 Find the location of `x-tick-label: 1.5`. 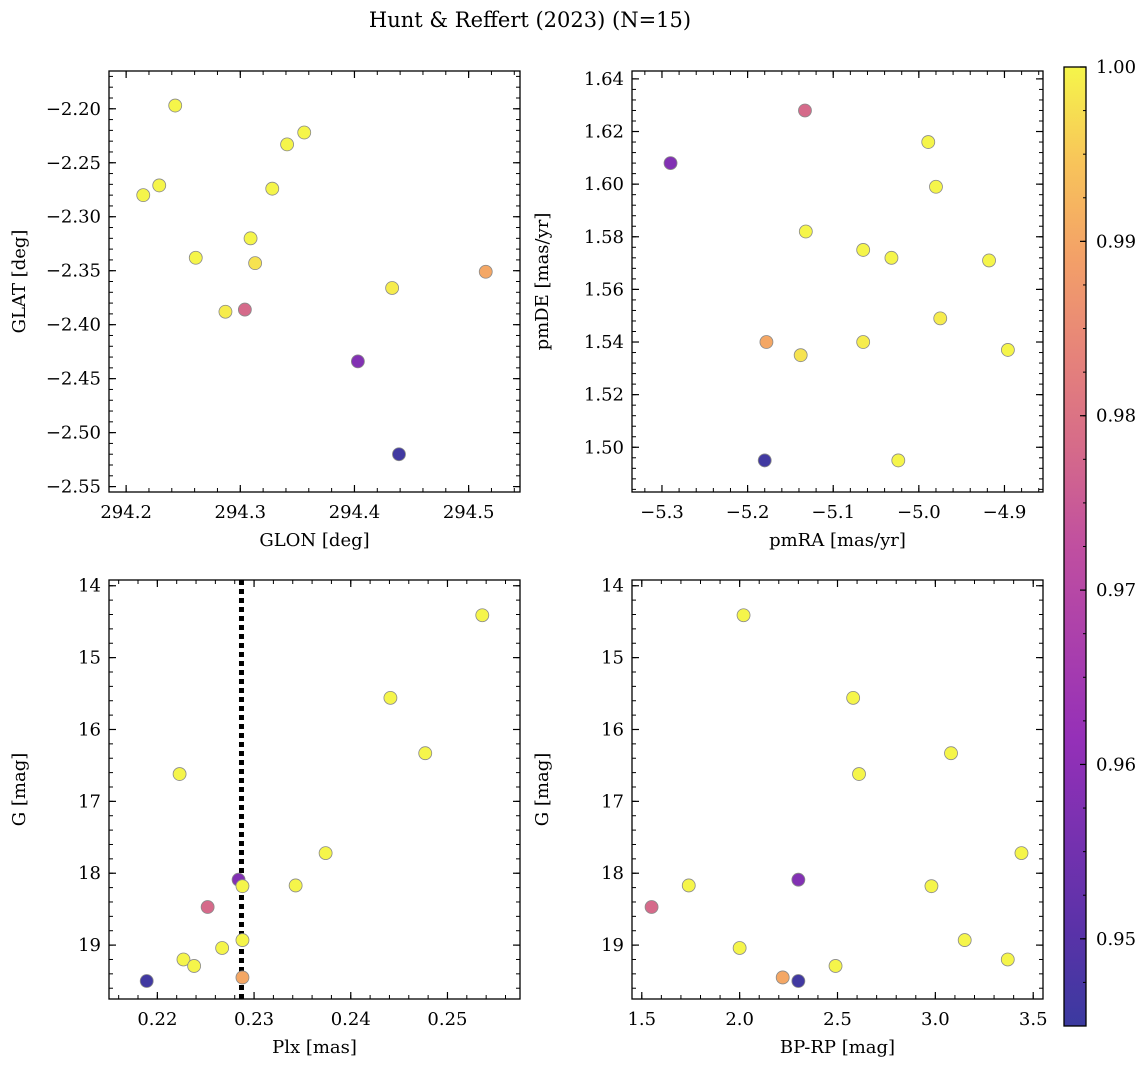

x-tick-label: 1.5 is located at coordinates (641, 1019).